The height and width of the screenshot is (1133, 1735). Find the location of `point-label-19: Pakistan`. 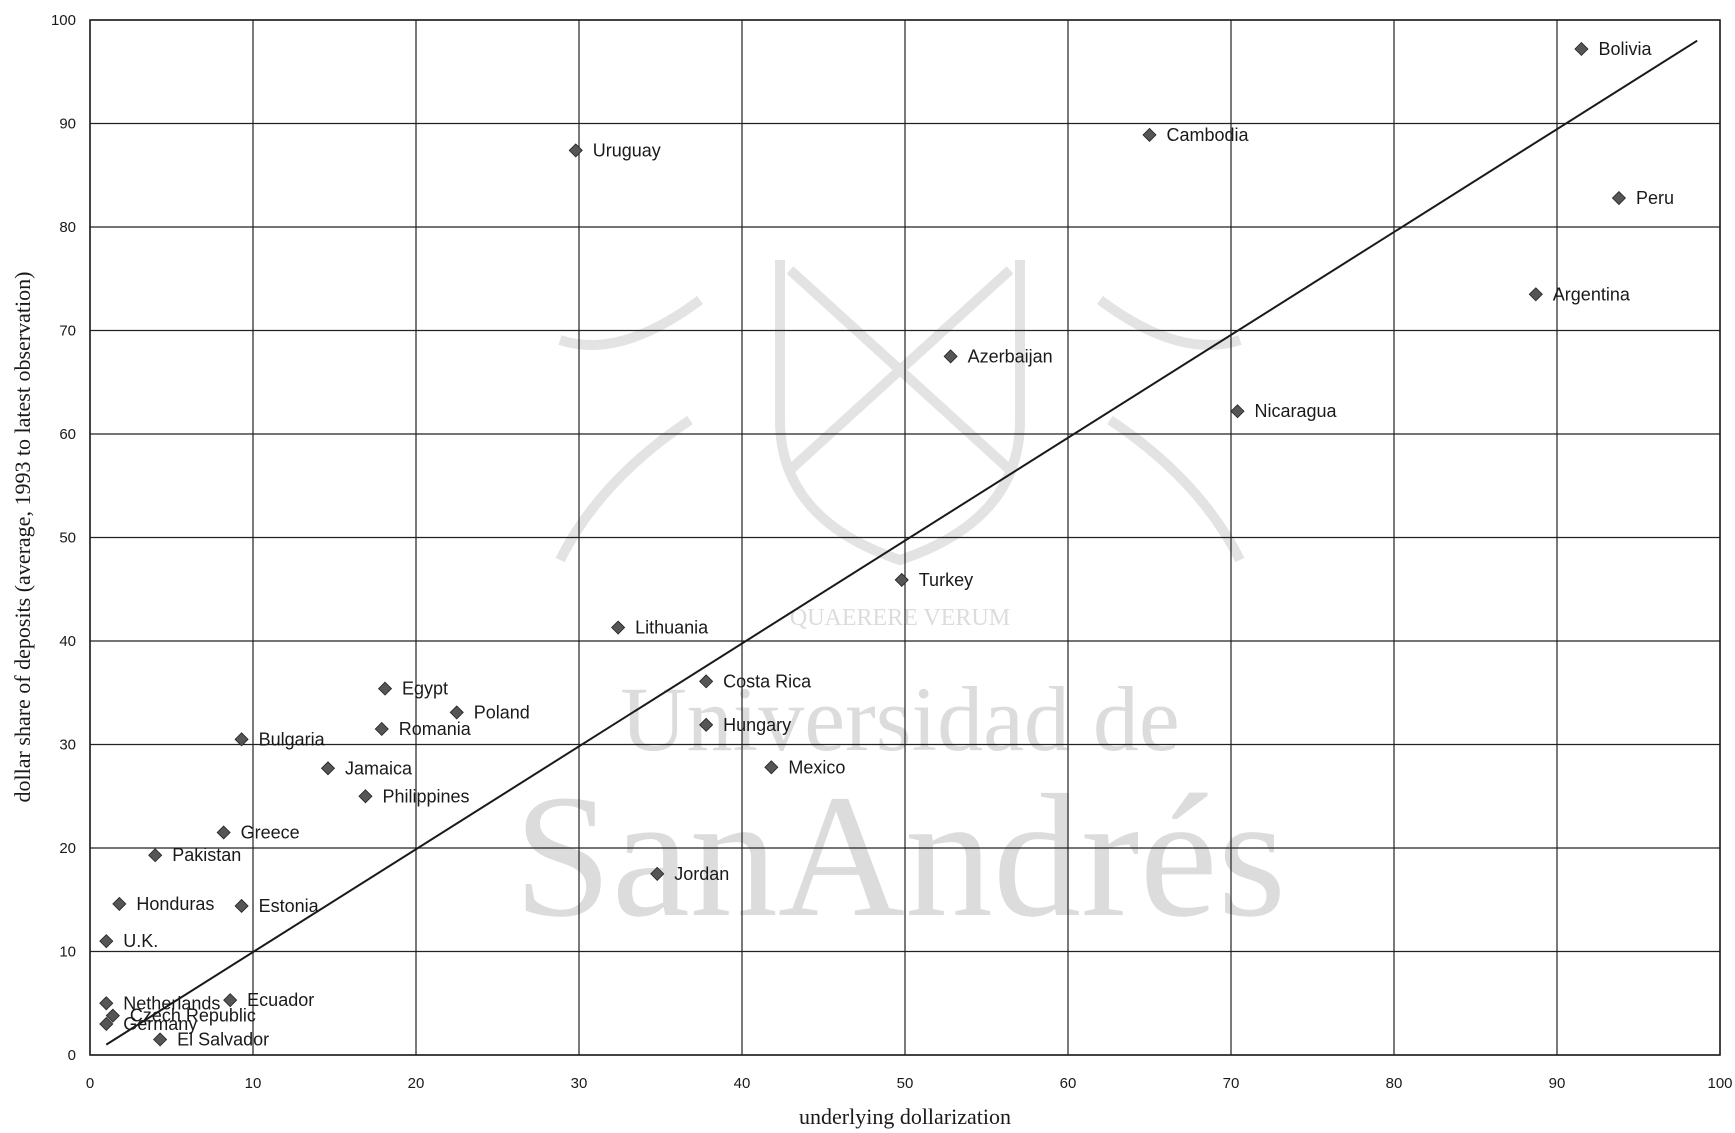

point-label-19: Pakistan is located at coordinates (206, 855).